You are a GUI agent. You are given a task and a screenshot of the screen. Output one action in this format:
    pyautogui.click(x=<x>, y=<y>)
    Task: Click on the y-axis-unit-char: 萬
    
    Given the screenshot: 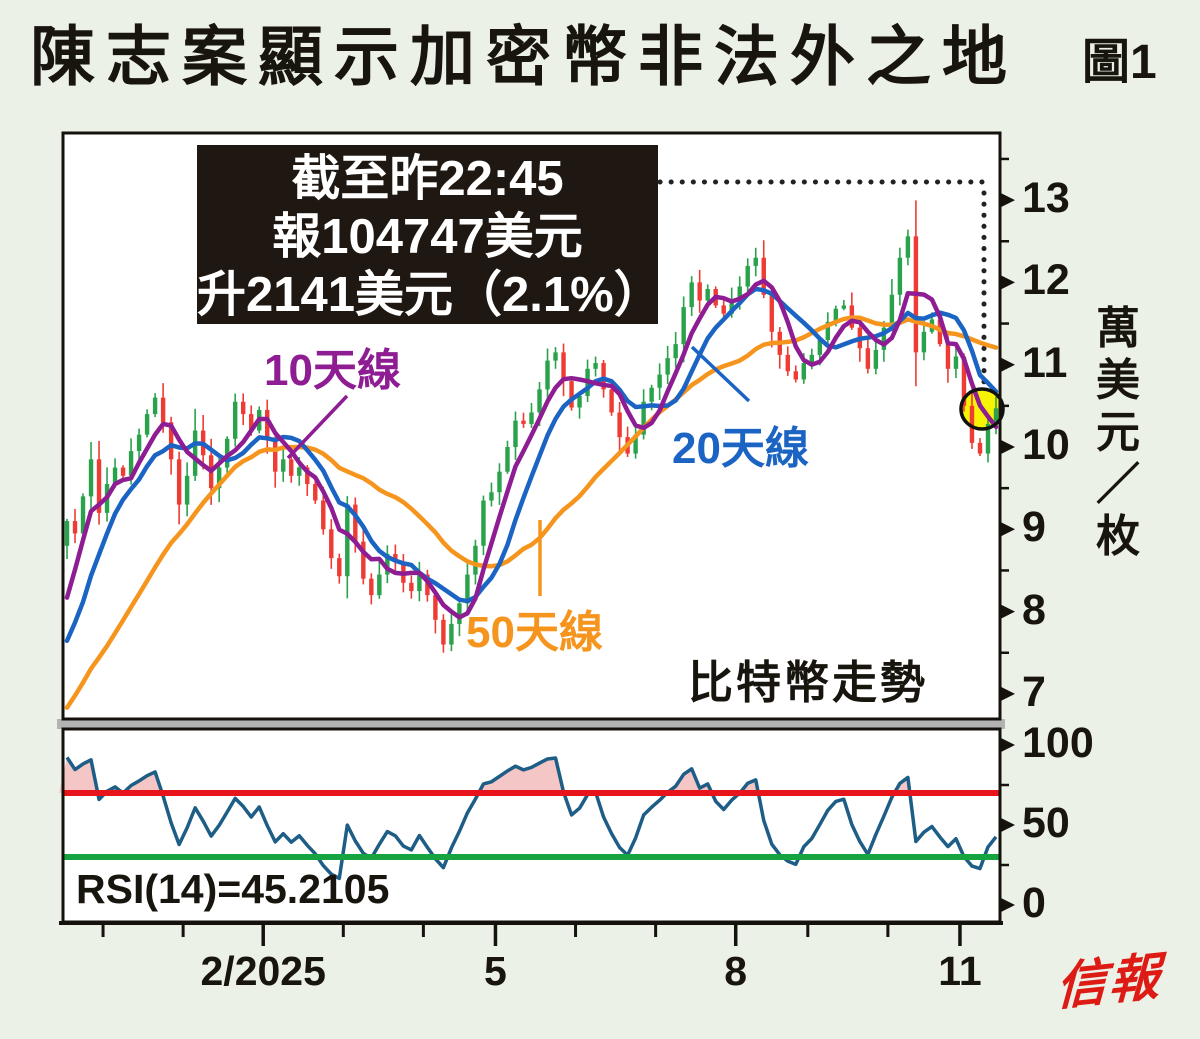 What is the action you would take?
    pyautogui.click(x=1118, y=328)
    